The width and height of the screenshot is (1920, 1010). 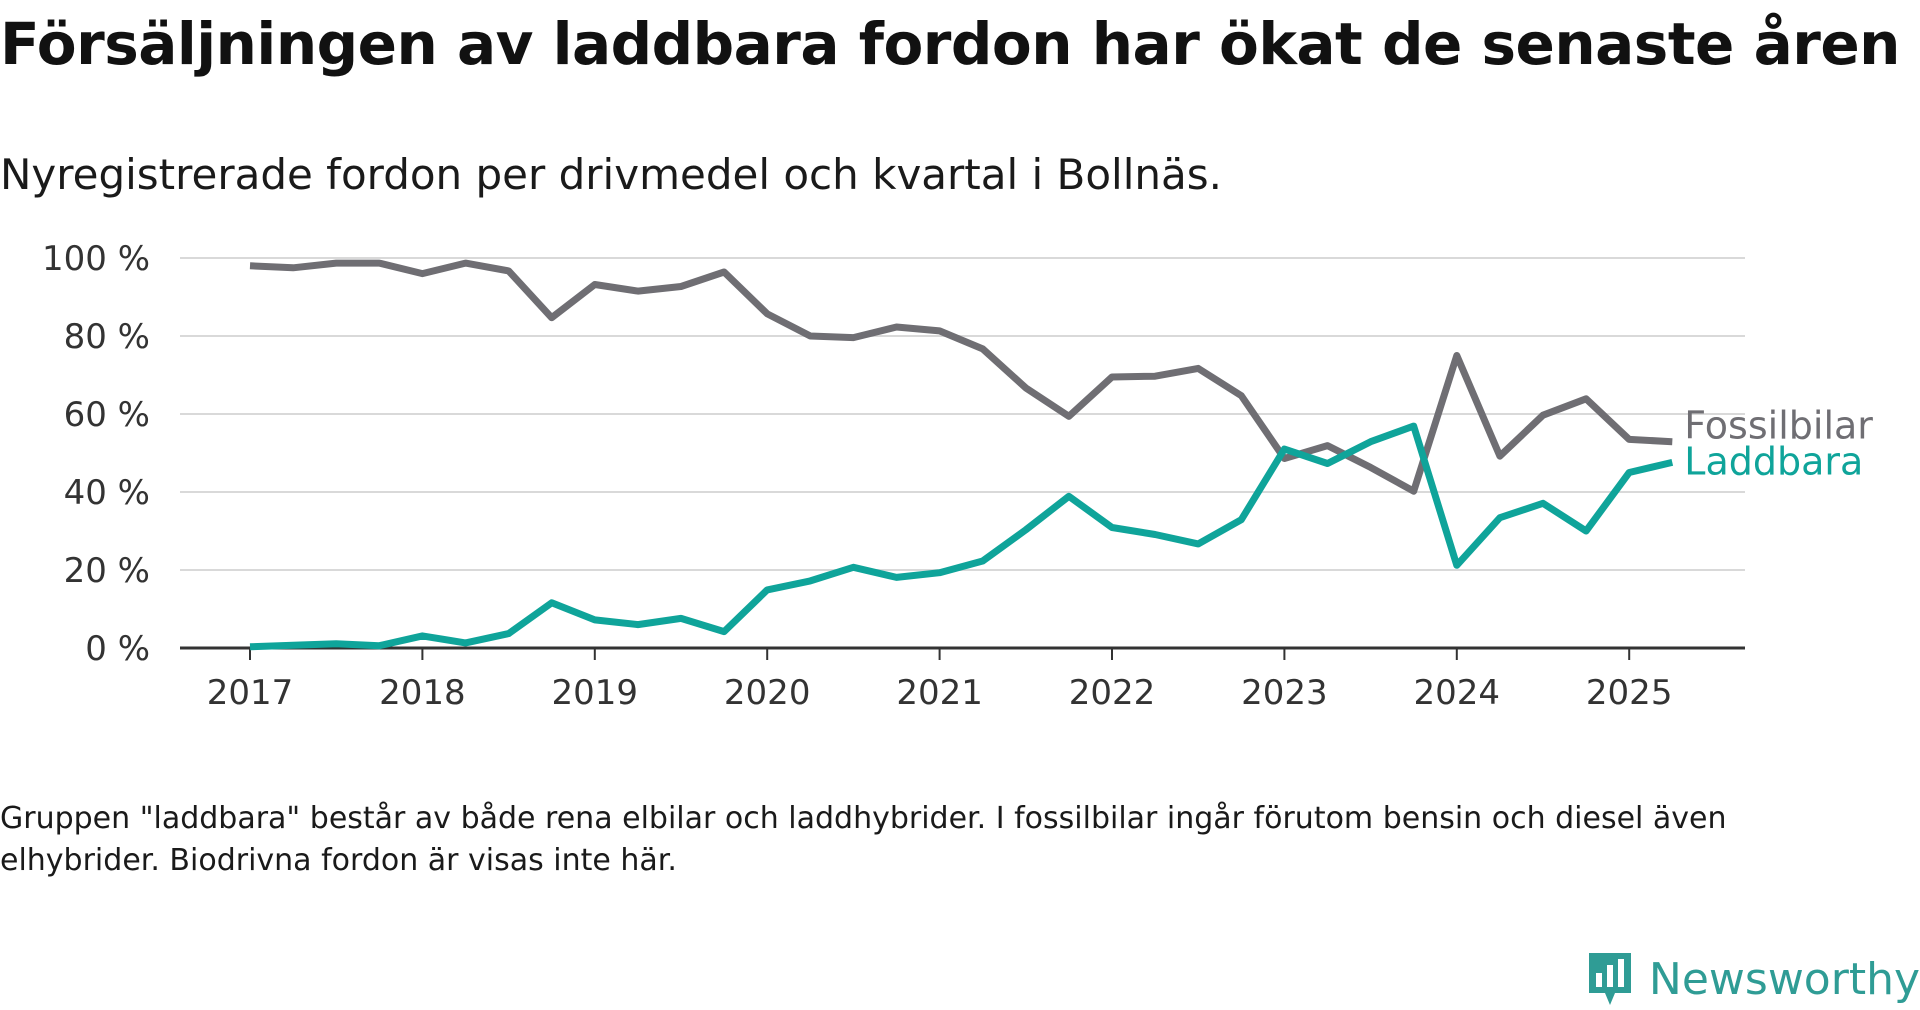 What do you see at coordinates (595, 693) in the screenshot?
I see `x-tick-label: 2019` at bounding box center [595, 693].